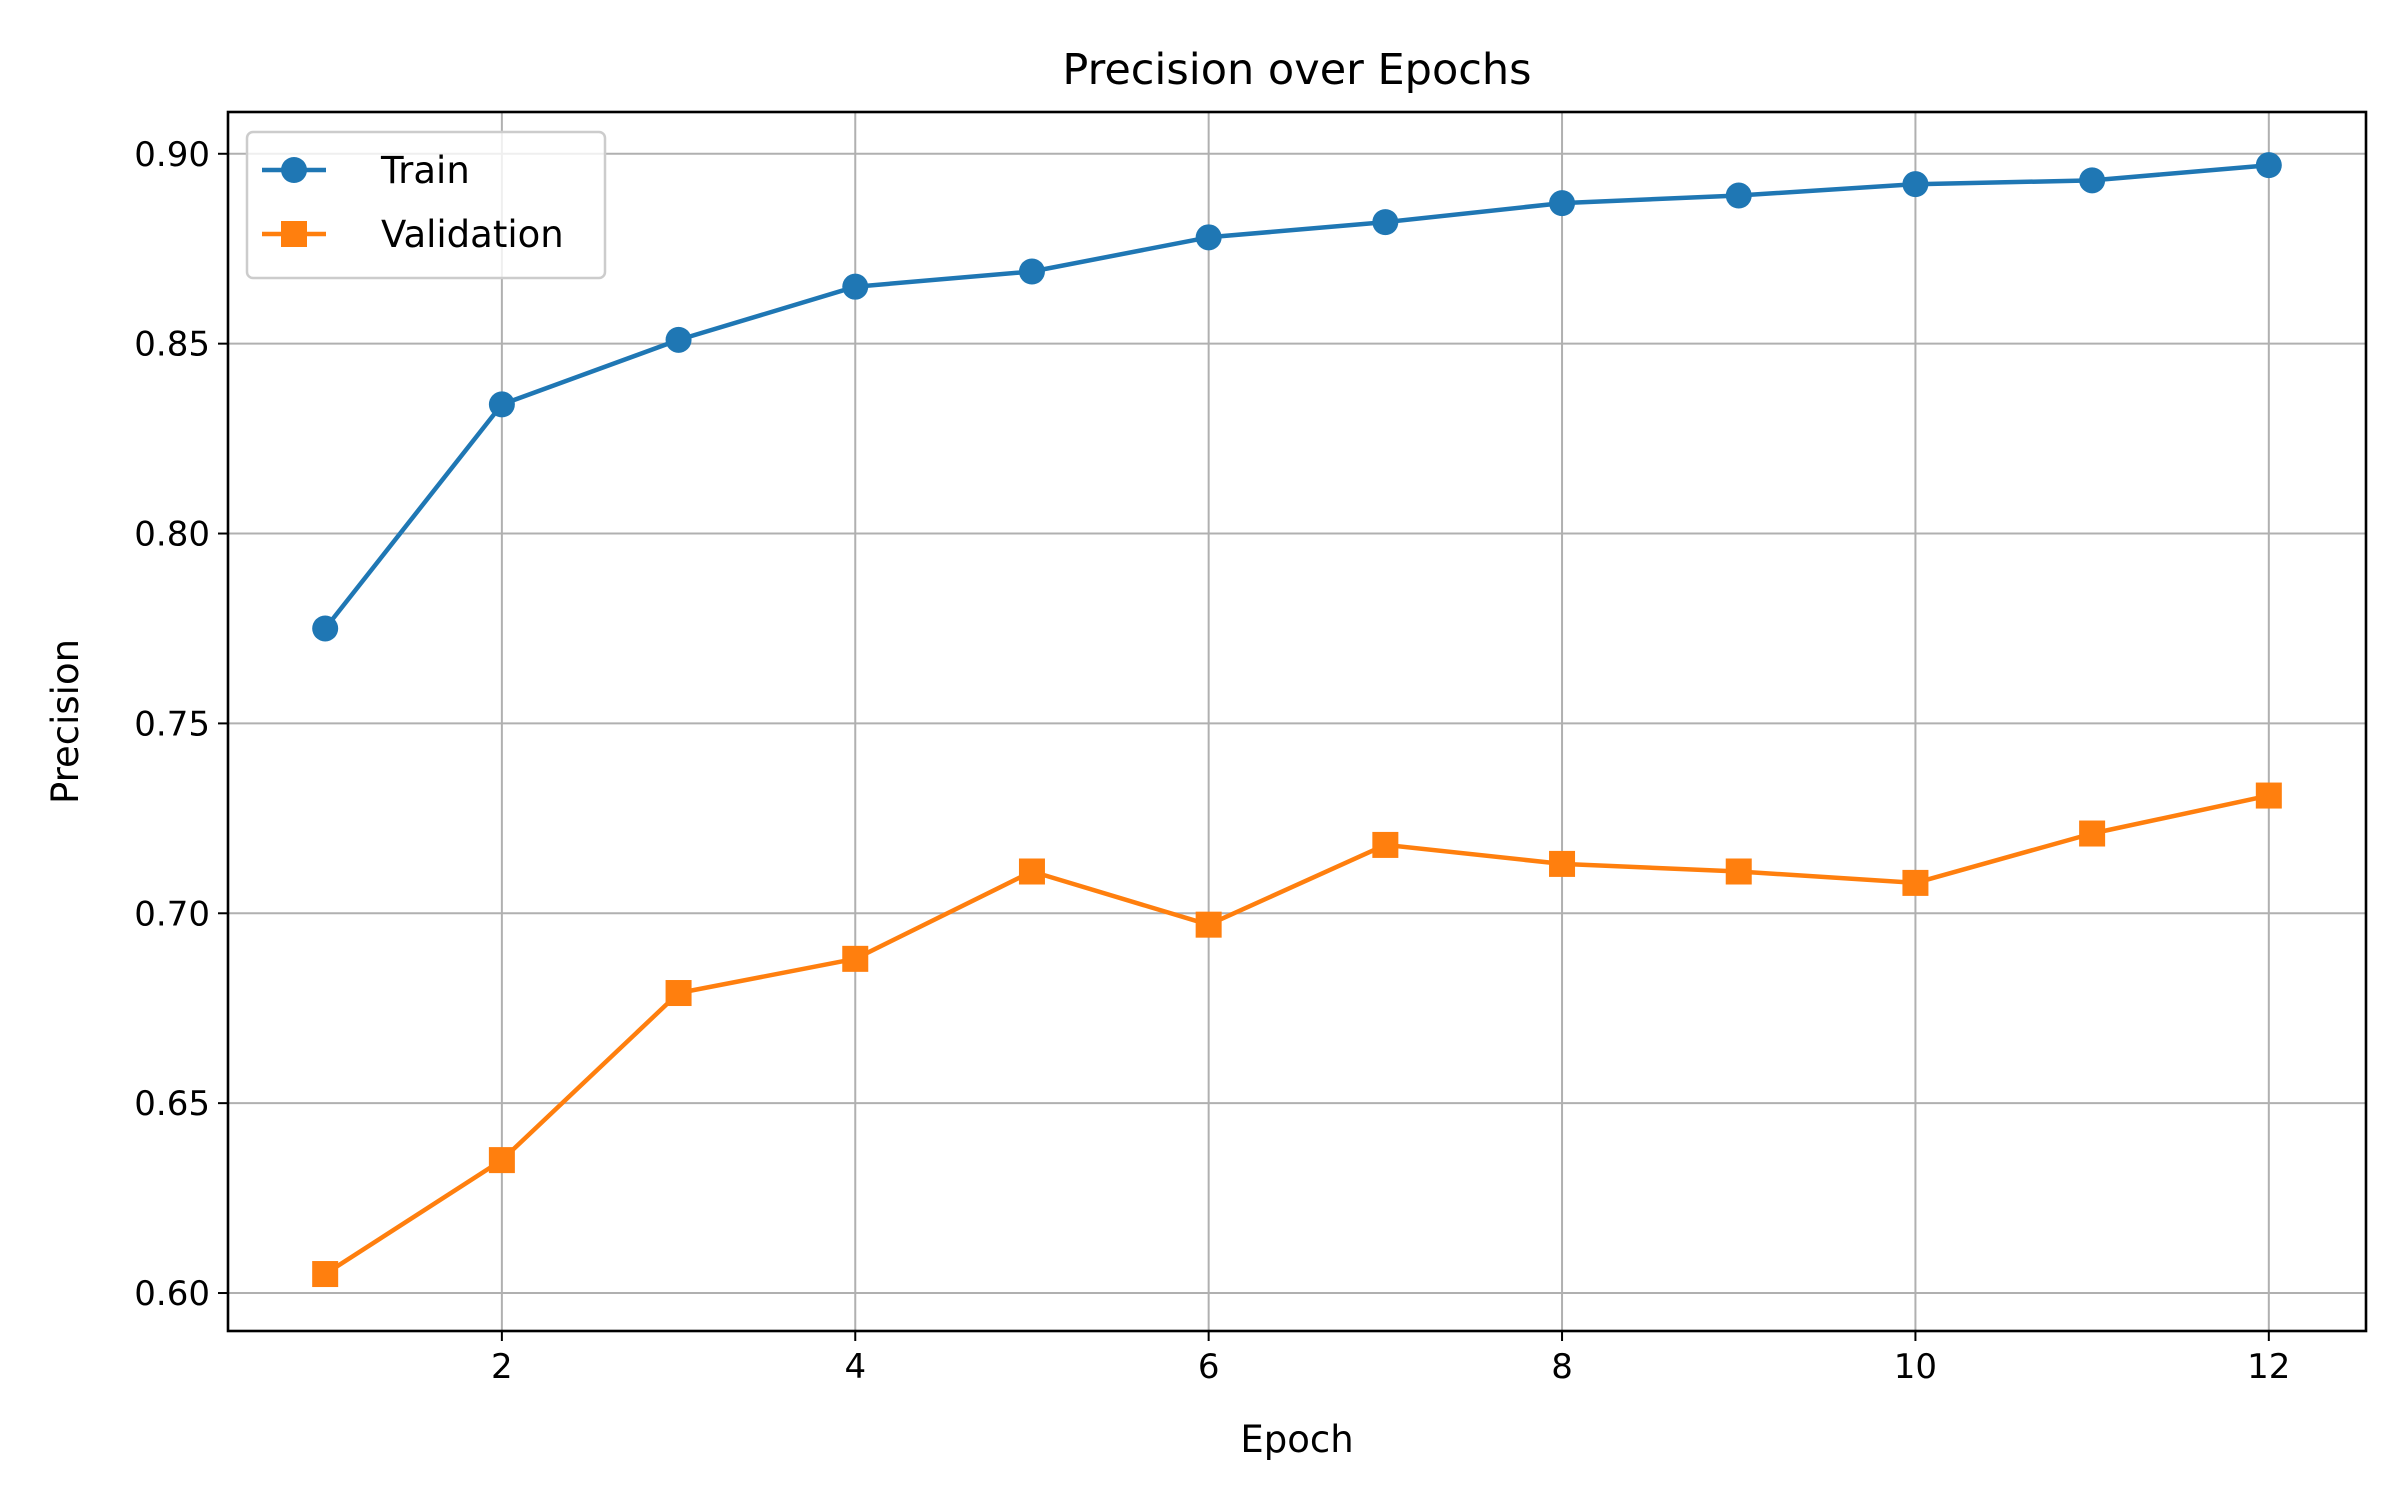 The width and height of the screenshot is (2400, 1500). What do you see at coordinates (172, 345) in the screenshot?
I see `y-tick-label: 0.85` at bounding box center [172, 345].